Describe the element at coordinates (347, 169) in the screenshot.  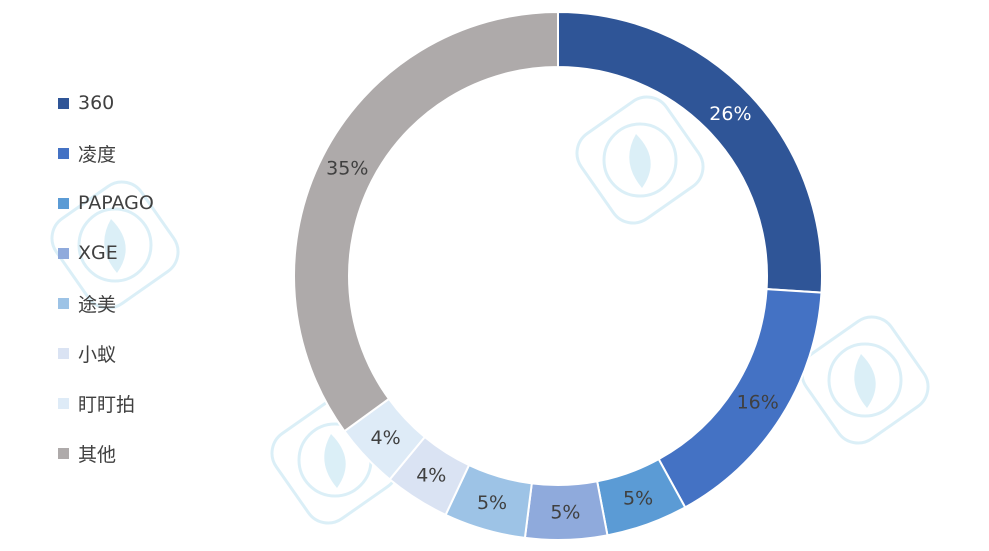
I see `data-label: 35%` at that location.